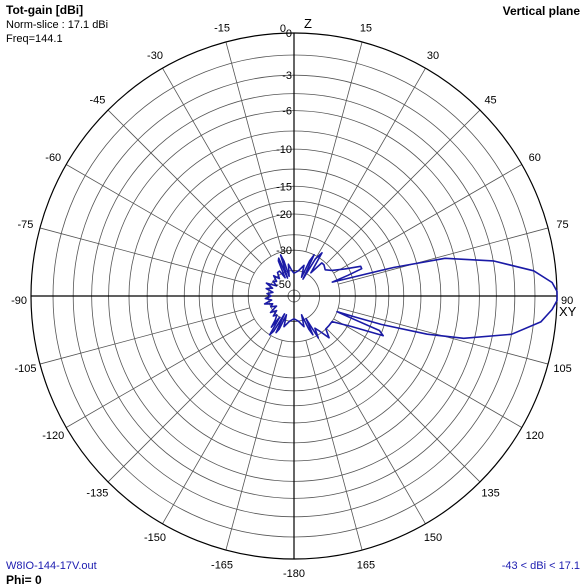 The width and height of the screenshot is (588, 587). What do you see at coordinates (294, 574) in the screenshot?
I see `angle-label: -180` at bounding box center [294, 574].